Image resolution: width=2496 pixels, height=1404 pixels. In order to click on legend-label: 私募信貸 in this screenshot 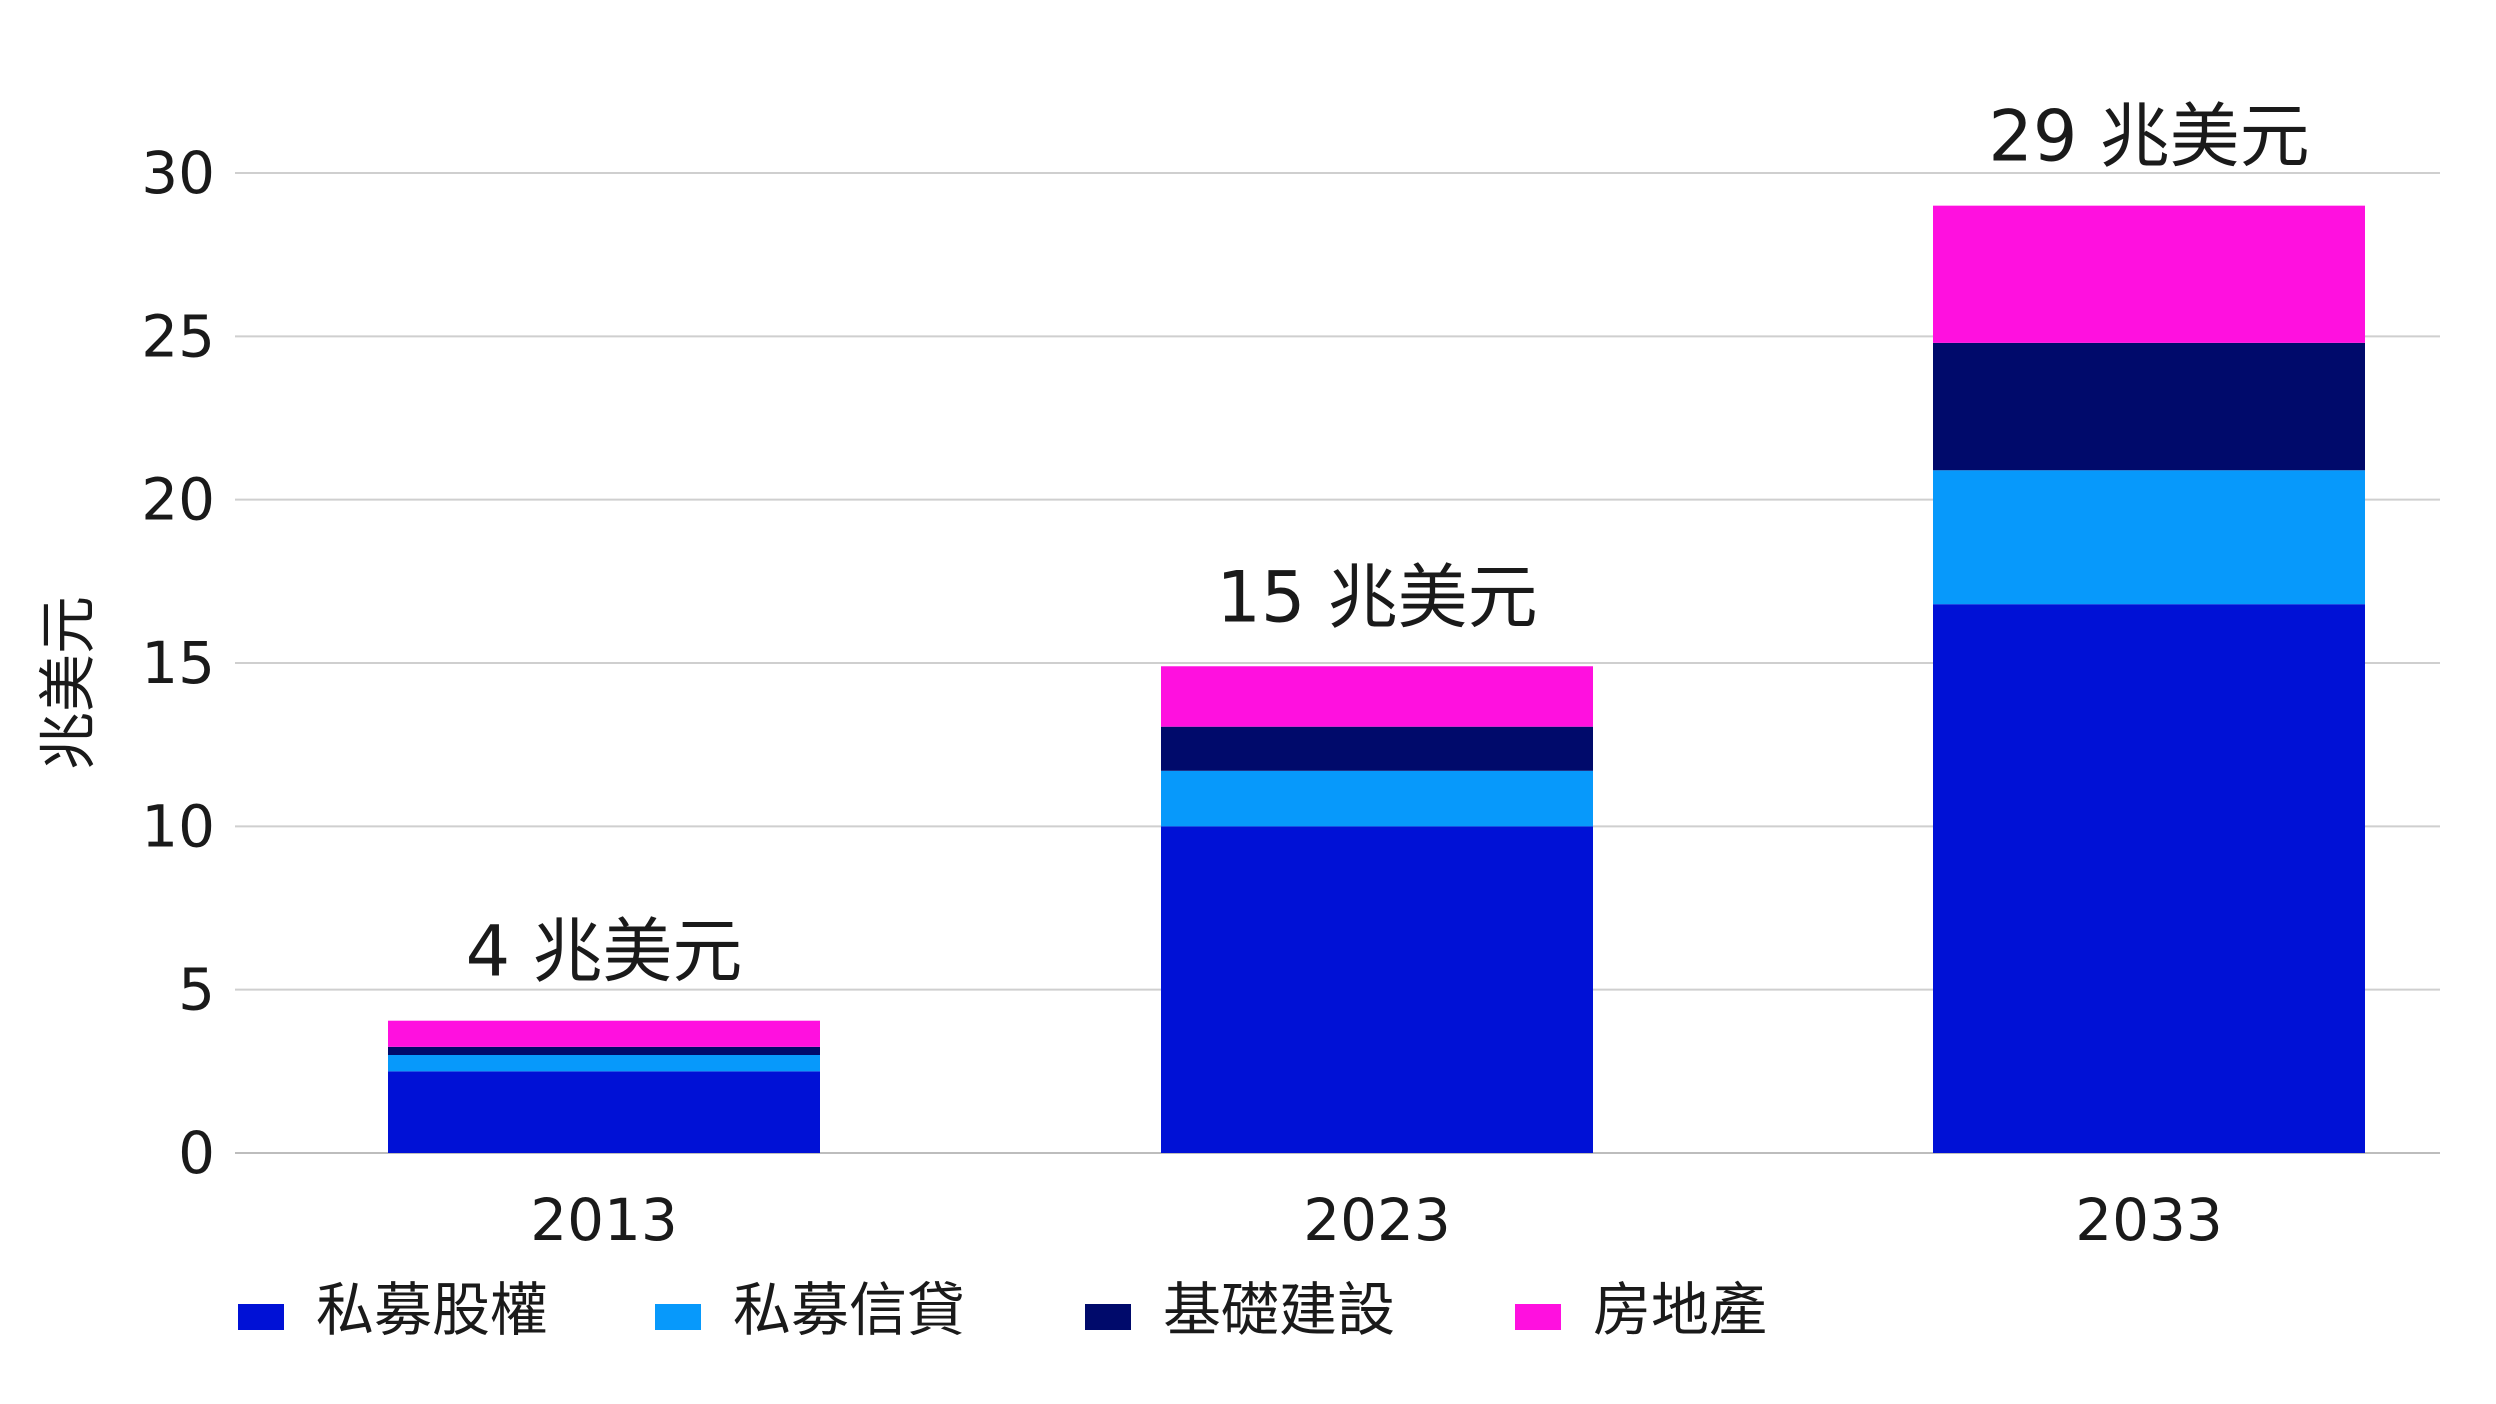, I will do `click(849, 1310)`.